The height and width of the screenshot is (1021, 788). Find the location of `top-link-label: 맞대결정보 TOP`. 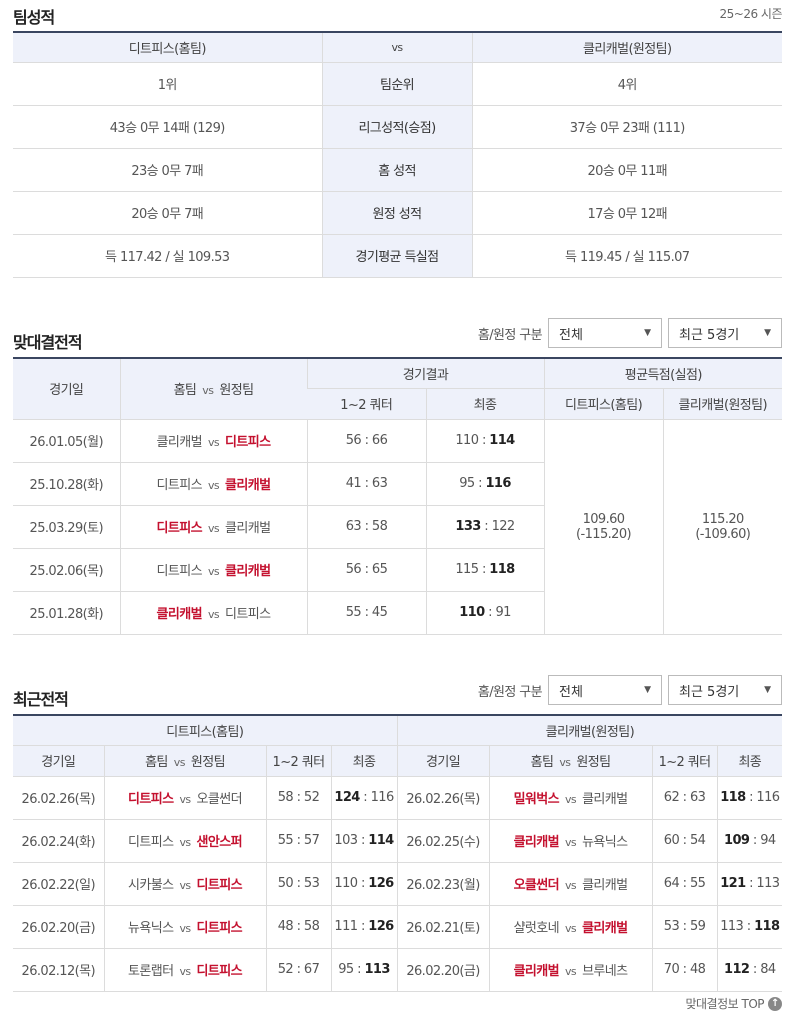

top-link-label: 맞대결정보 TOP is located at coordinates (724, 1004).